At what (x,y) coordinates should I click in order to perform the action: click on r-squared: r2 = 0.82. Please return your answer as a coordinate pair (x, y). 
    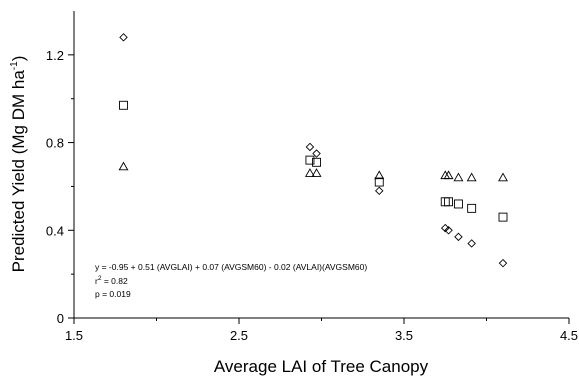
    Looking at the image, I should click on (111, 280).